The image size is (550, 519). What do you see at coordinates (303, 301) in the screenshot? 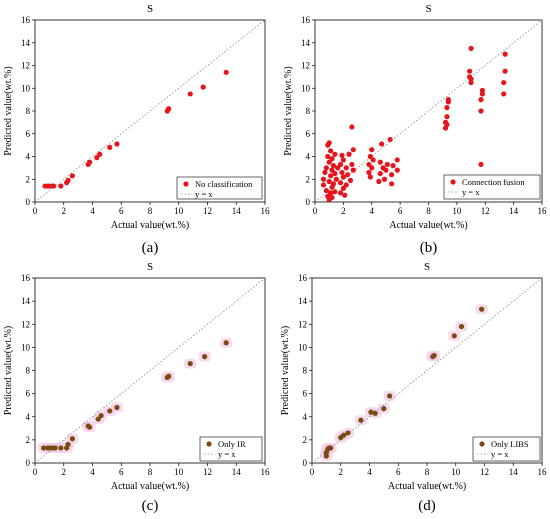
I see `y-tick-label: 14` at bounding box center [303, 301].